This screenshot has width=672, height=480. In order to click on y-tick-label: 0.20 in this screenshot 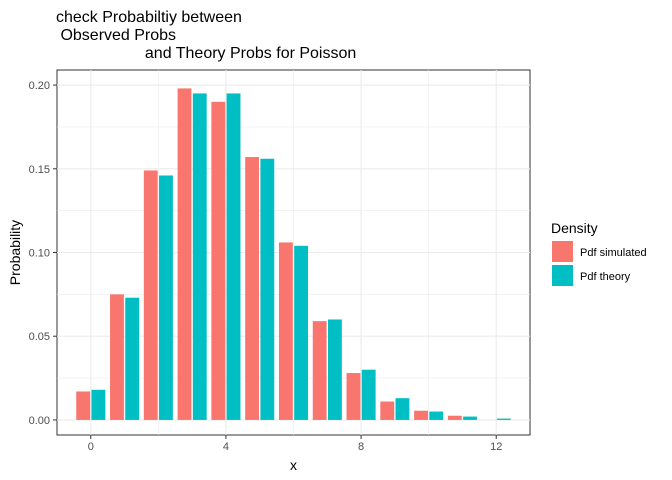, I will do `click(39, 86)`.